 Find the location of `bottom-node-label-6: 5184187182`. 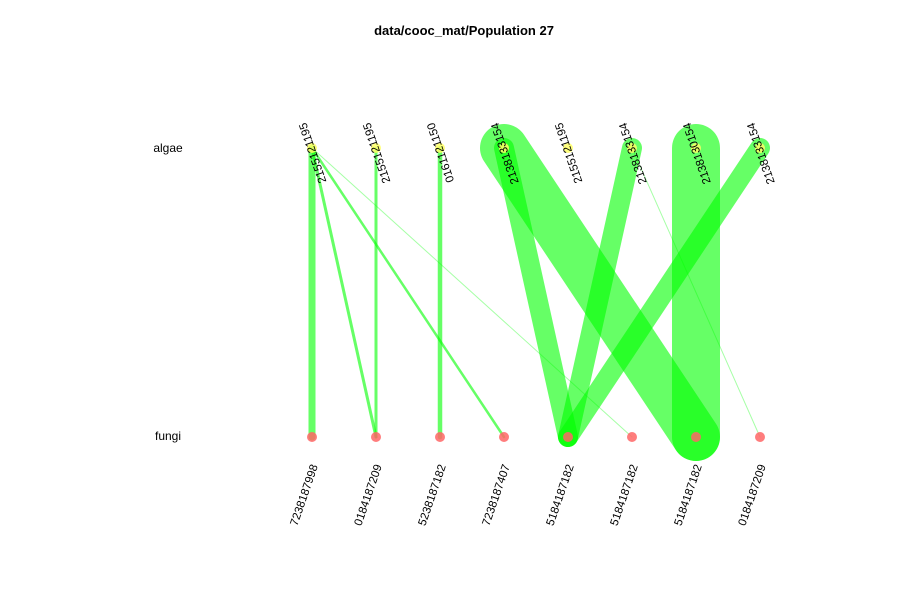

bottom-node-label-6: 5184187182 is located at coordinates (689, 495).